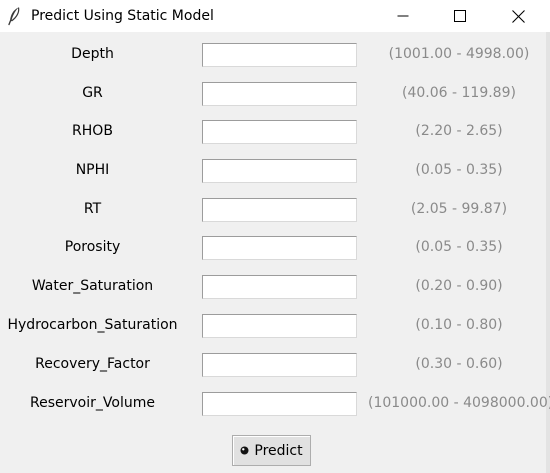  What do you see at coordinates (279, 326) in the screenshot?
I see `hydrocarbon-saturation-input` at bounding box center [279, 326].